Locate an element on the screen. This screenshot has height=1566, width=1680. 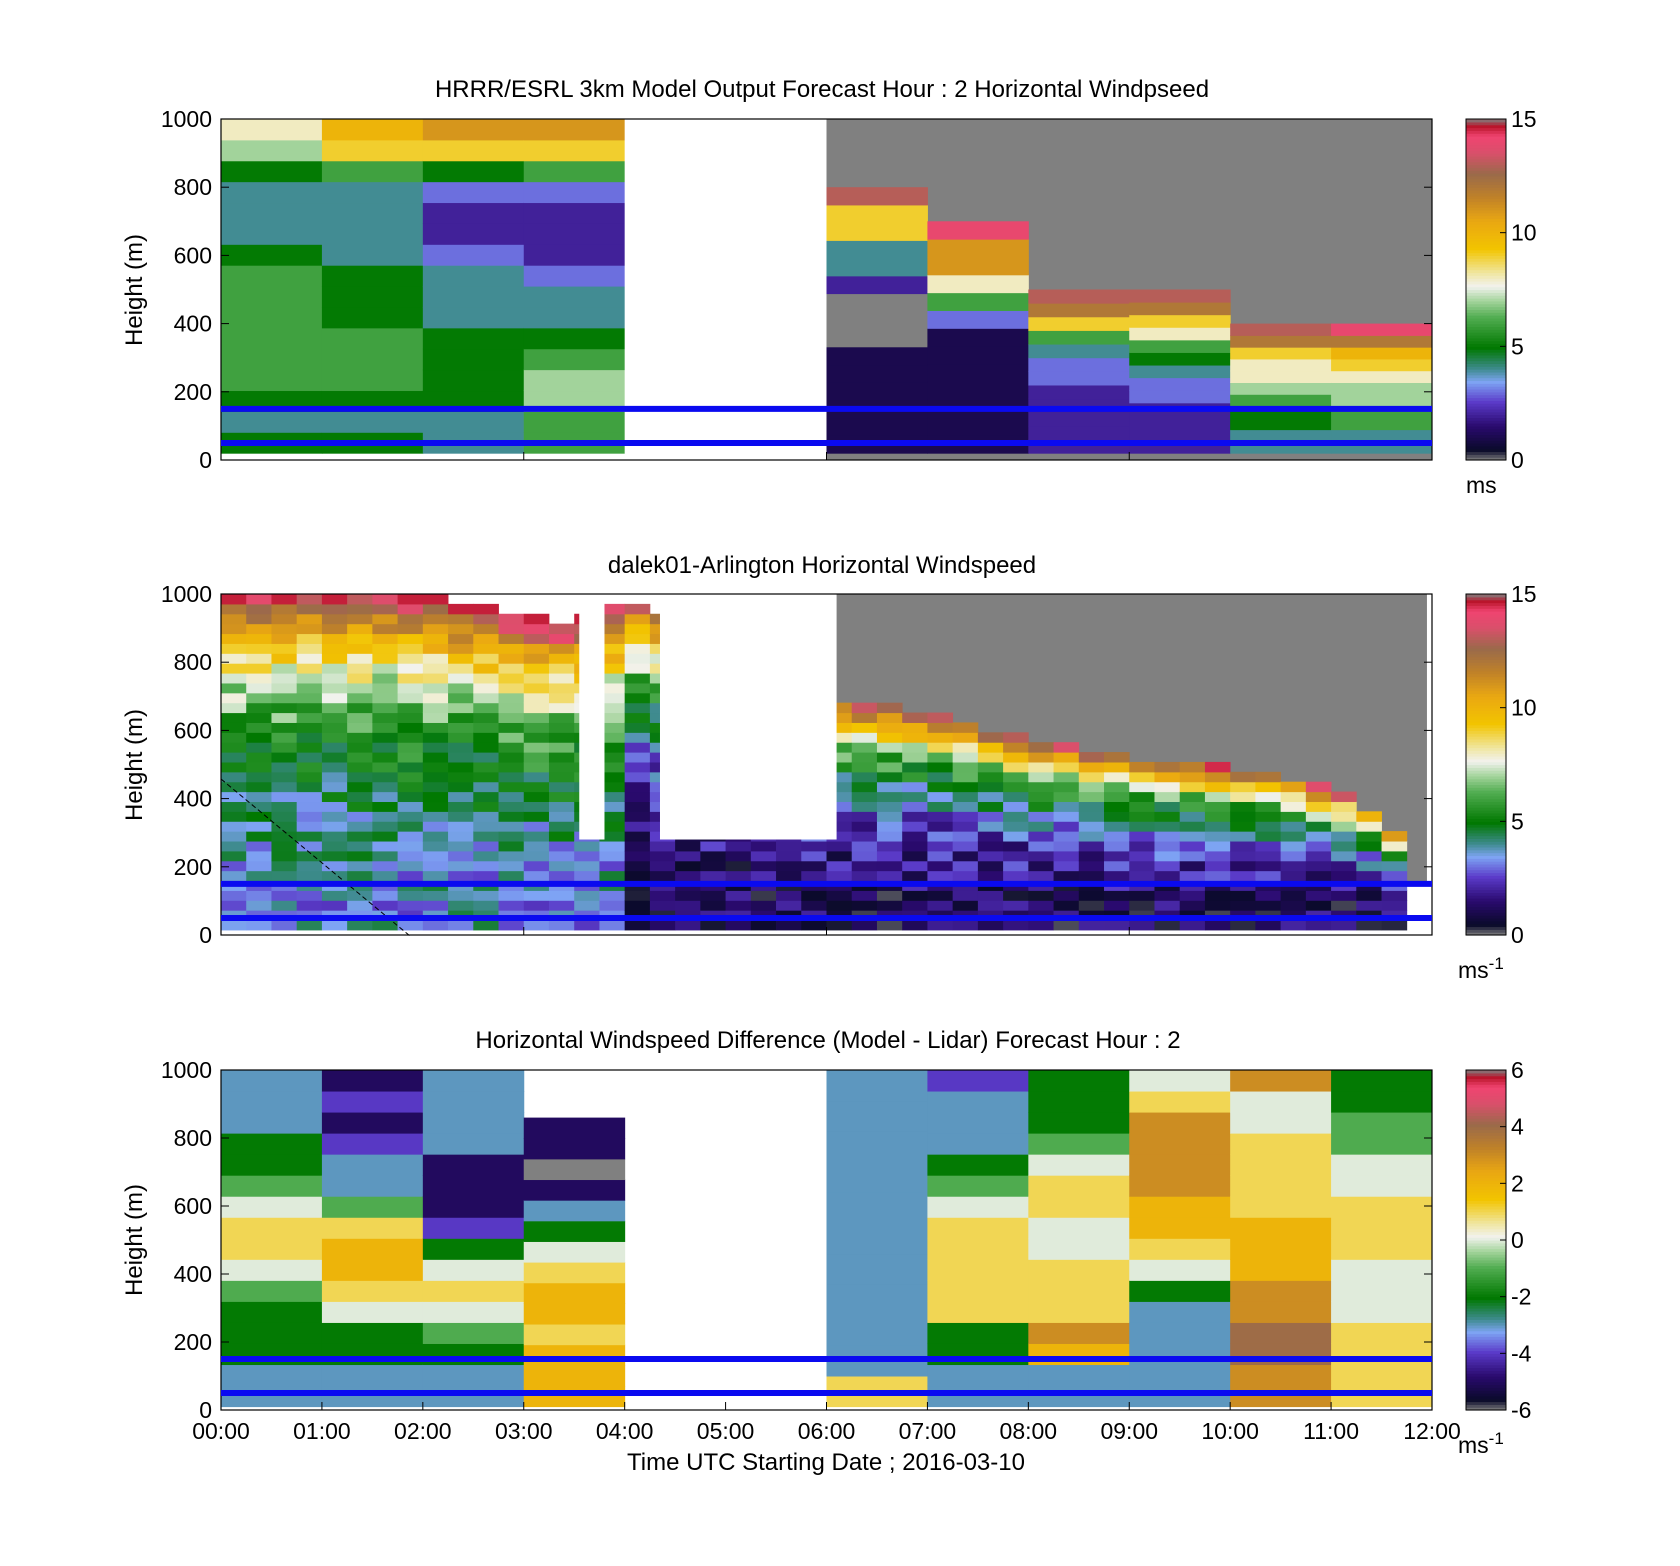
y-tick-label: 0 is located at coordinates (205, 1410).